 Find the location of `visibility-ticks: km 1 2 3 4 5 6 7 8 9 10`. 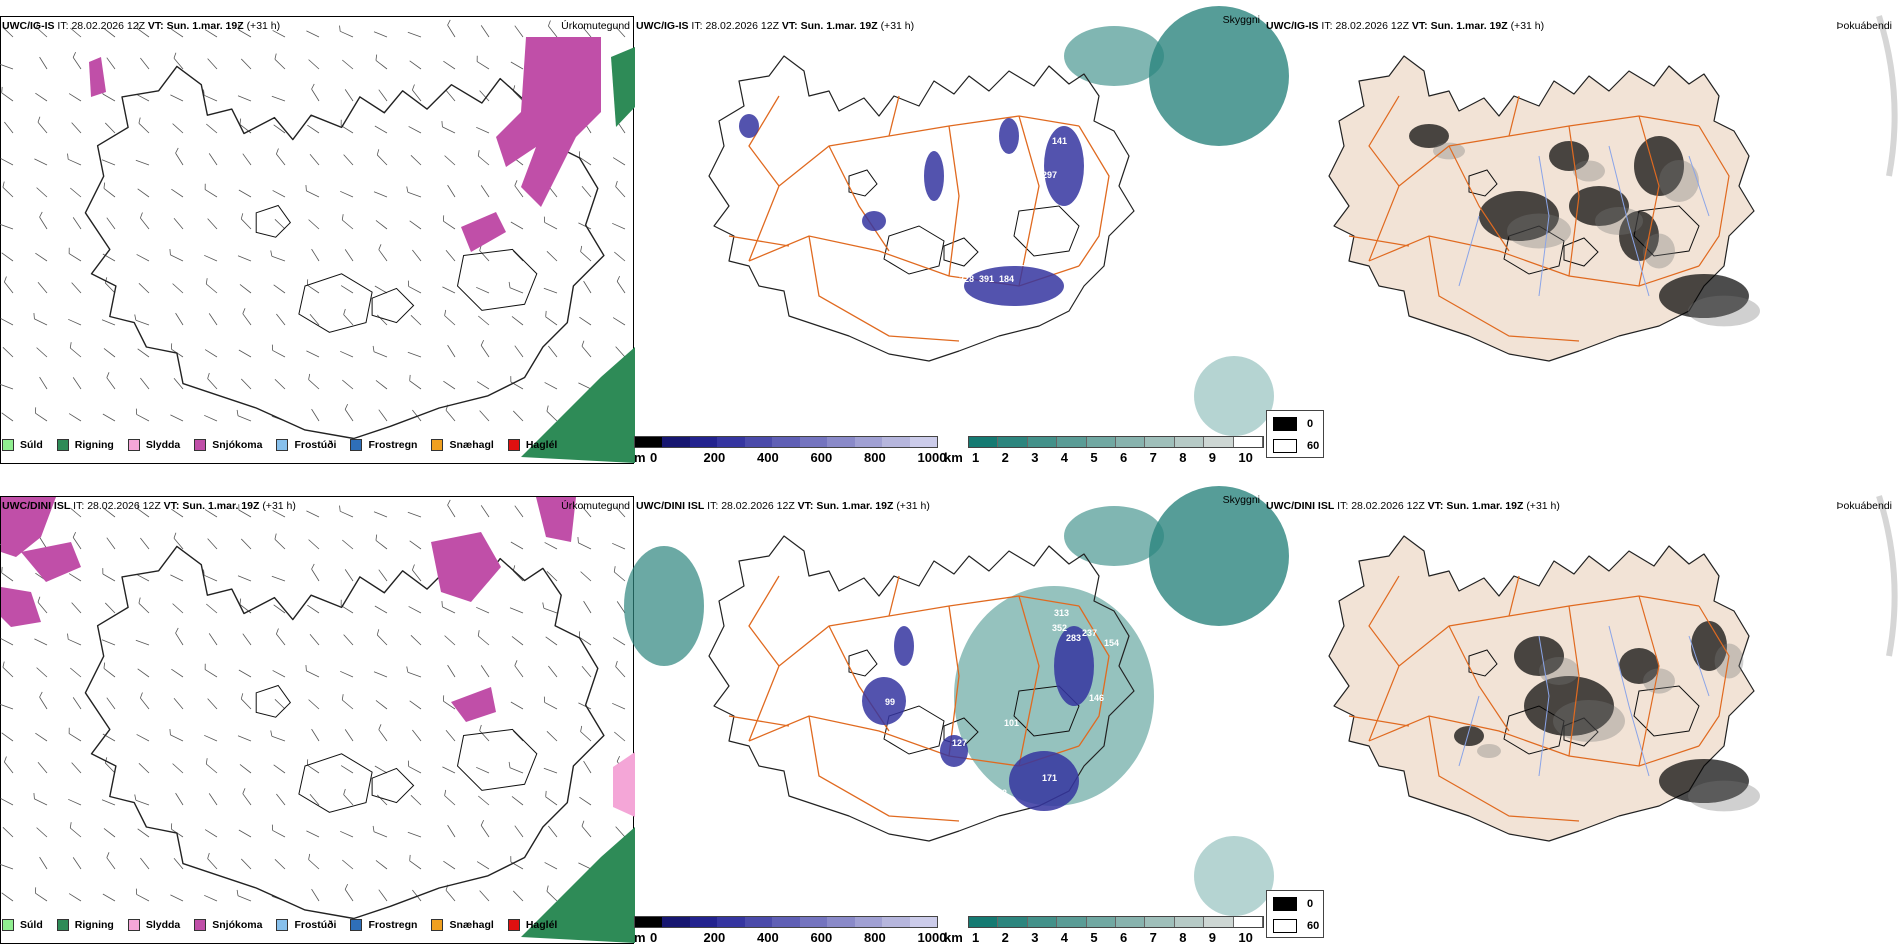

visibility-ticks: km 1 2 3 4 5 6 7 8 9 10 is located at coordinates (1109, 458).